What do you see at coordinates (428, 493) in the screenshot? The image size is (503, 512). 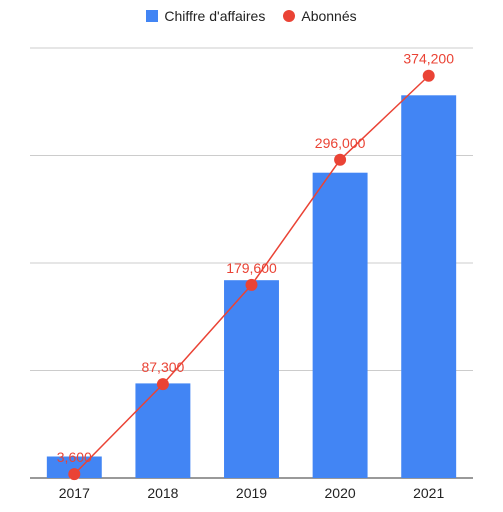 I see `x-tick-label: 2021` at bounding box center [428, 493].